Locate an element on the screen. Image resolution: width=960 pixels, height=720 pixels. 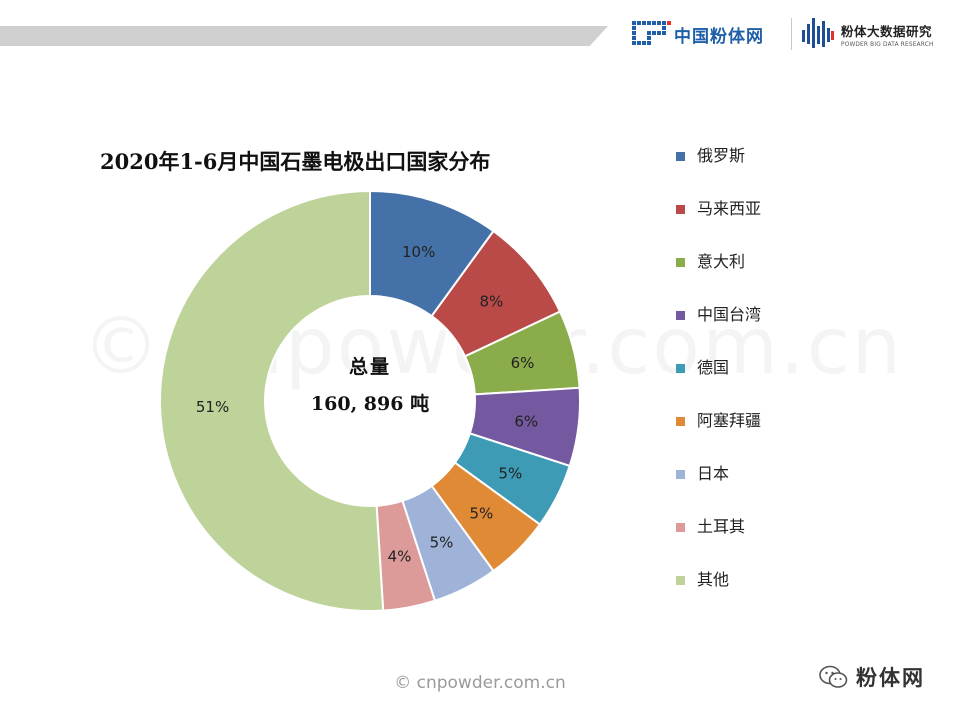
legend-label: 意大利 is located at coordinates (721, 261).